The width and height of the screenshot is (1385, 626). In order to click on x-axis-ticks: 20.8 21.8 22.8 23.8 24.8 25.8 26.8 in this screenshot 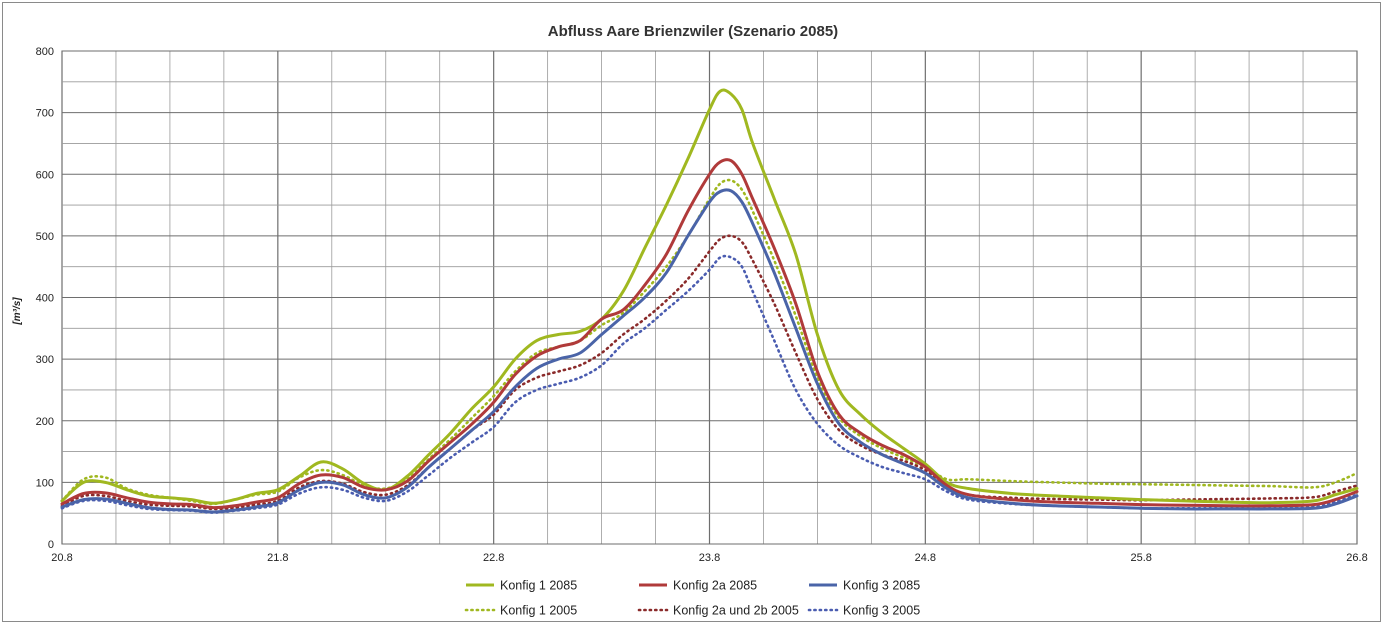, I will do `click(709, 558)`.